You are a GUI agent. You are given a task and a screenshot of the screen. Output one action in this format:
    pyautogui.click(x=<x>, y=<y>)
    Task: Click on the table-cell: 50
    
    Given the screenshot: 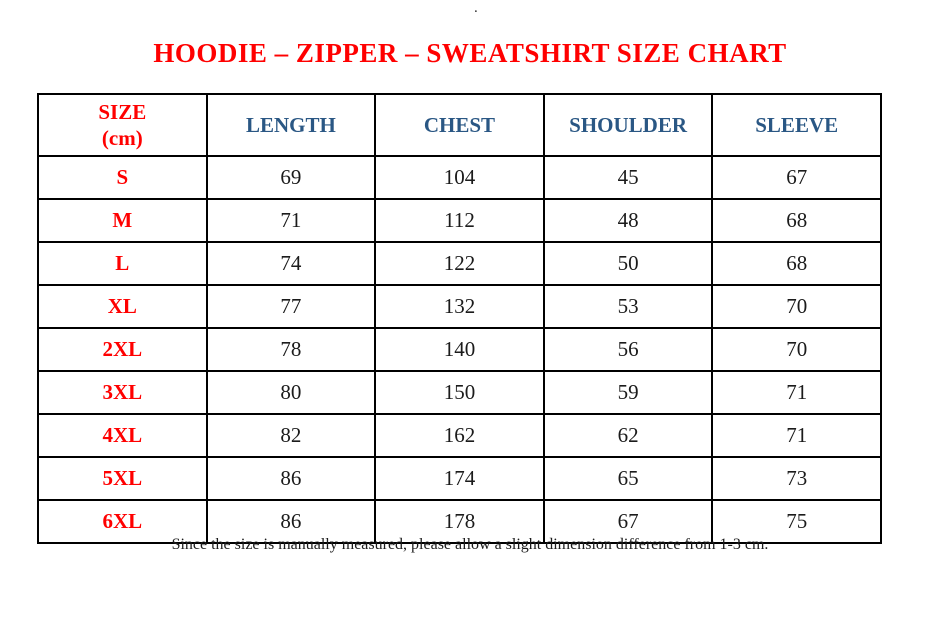 What is the action you would take?
    pyautogui.click(x=628, y=263)
    